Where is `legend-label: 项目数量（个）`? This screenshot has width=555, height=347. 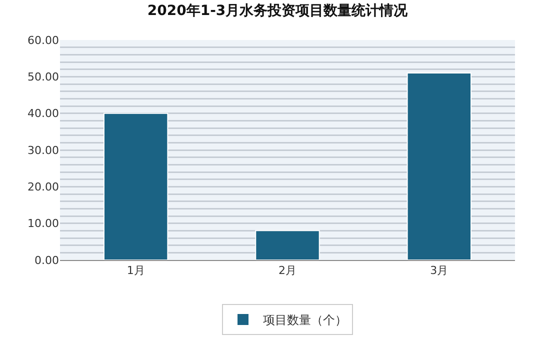 legend-label: 项目数量（个） is located at coordinates (305, 320).